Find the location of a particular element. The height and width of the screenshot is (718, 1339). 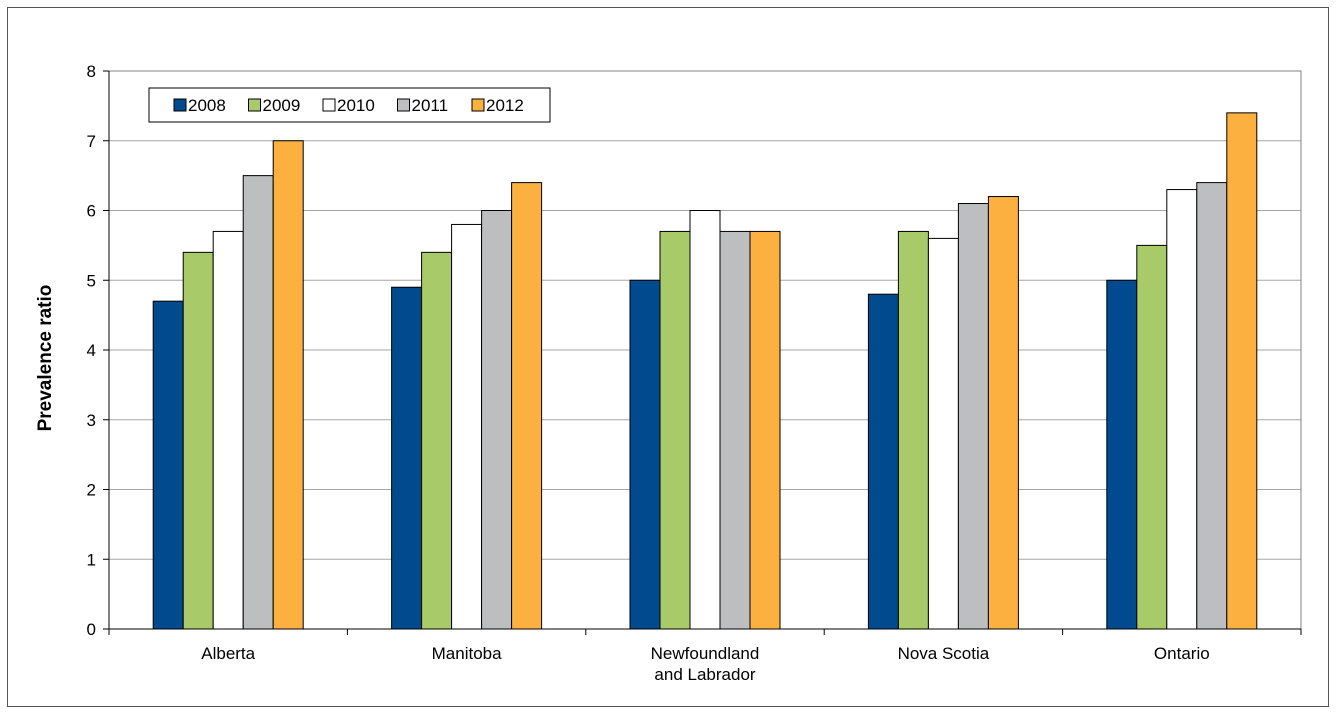

x-tick-label-line: Newfoundland is located at coordinates (705, 653).